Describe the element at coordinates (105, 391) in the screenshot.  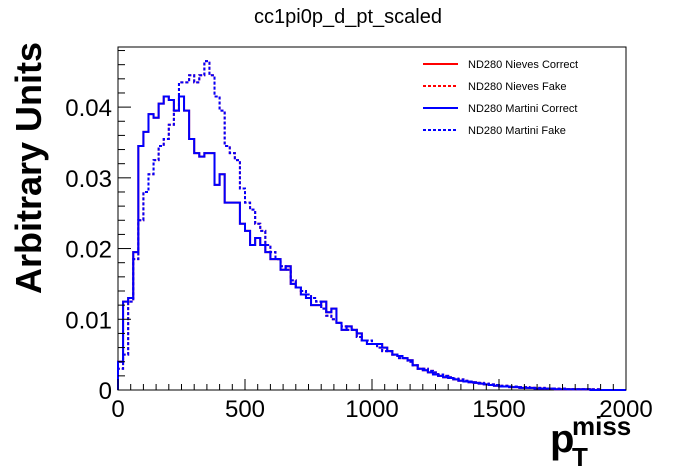
I see `y-tick-label: 0` at that location.